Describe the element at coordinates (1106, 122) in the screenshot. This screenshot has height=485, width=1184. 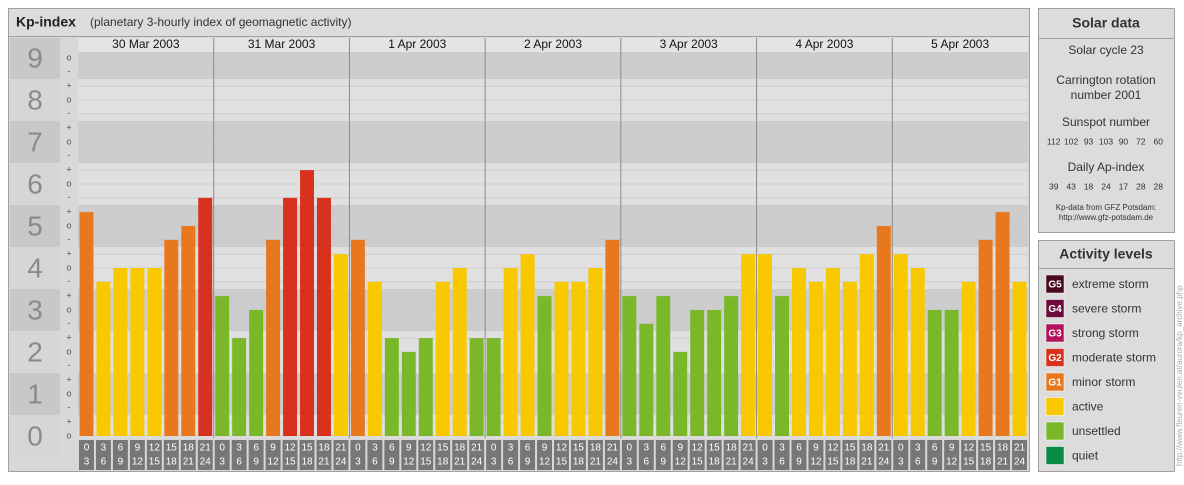
I see `sunspot-title: Sunspot number` at that location.